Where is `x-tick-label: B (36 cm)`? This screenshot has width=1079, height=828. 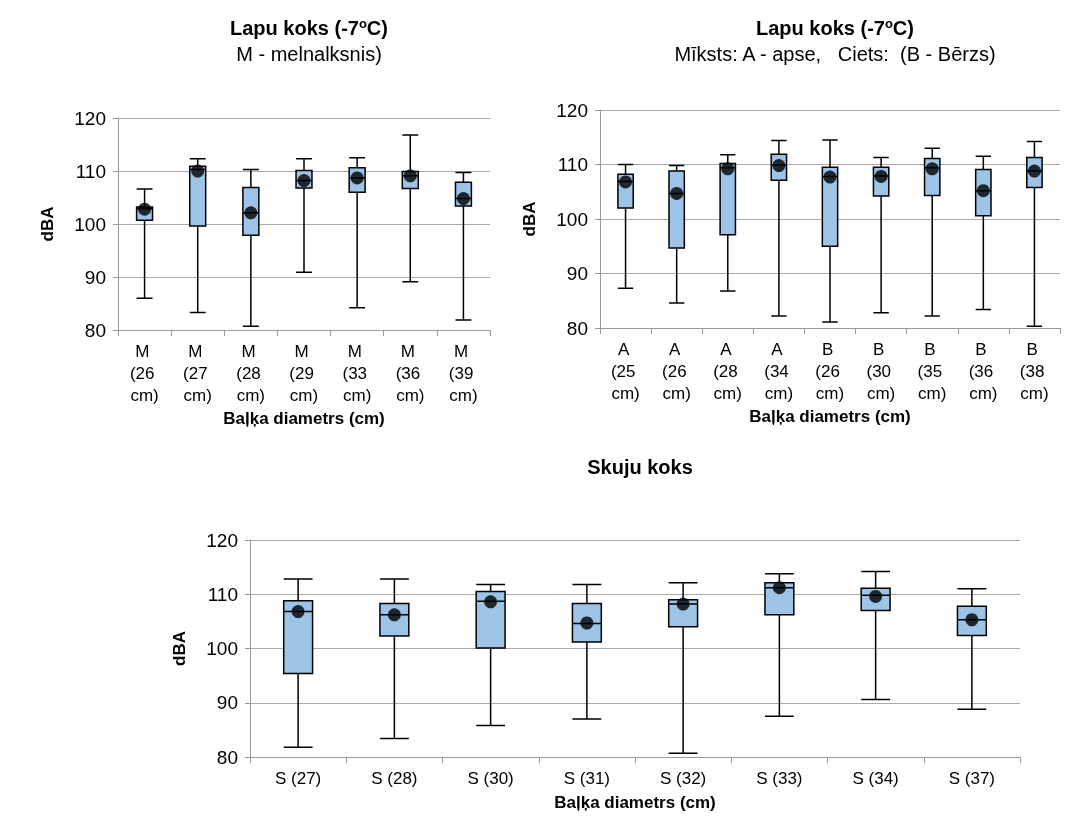 x-tick-label: B (36 cm) is located at coordinates (983, 371).